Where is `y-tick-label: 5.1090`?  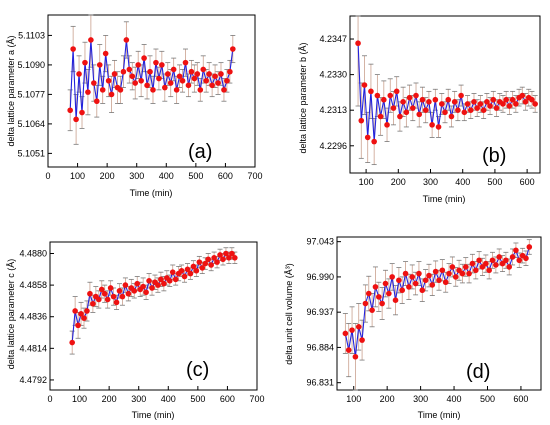 y-tick-label: 5.1090 is located at coordinates (31, 65).